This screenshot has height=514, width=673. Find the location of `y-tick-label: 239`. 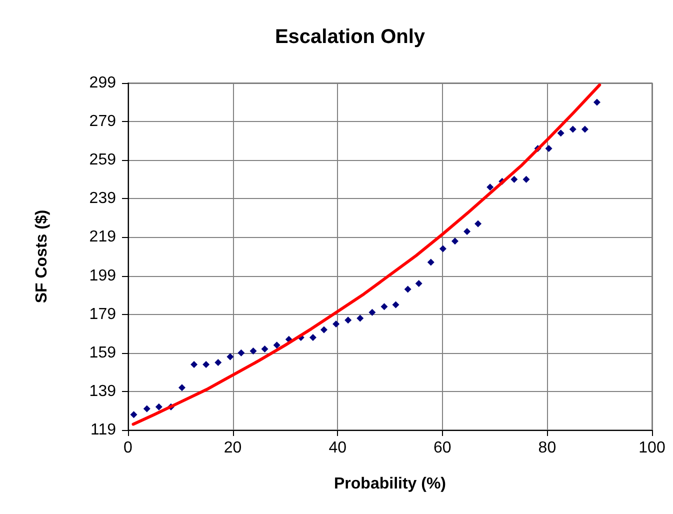

y-tick-label: 239 is located at coordinates (102, 199).